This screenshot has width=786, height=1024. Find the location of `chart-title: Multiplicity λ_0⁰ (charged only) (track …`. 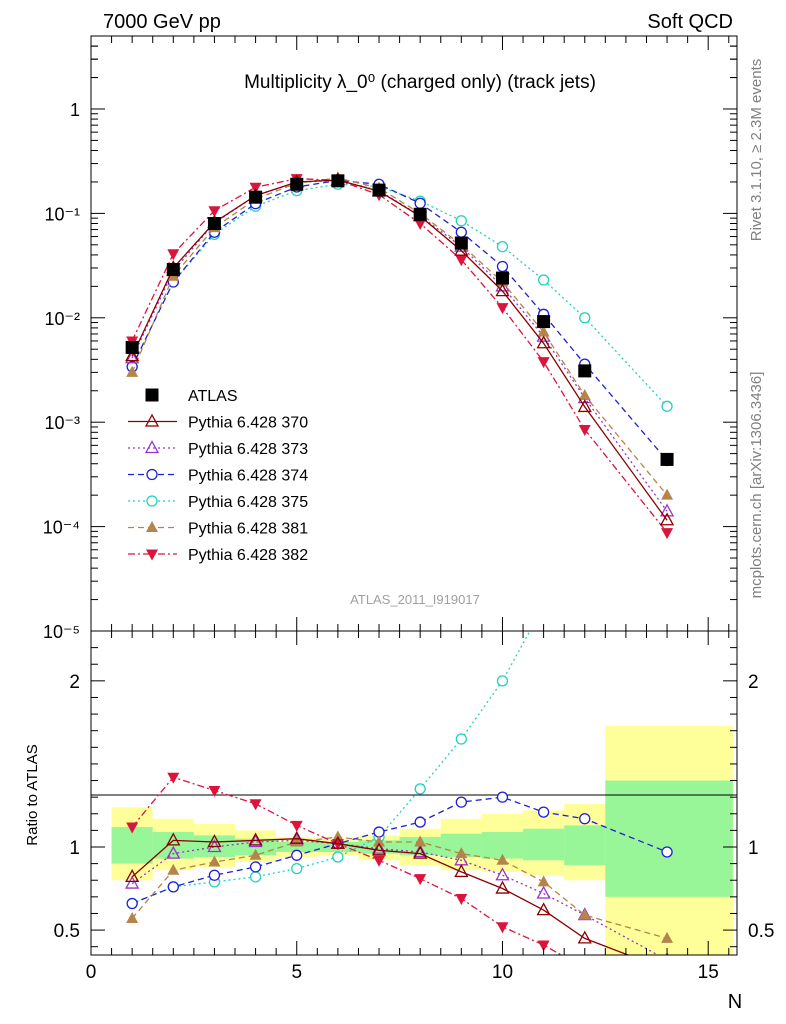

chart-title: Multiplicity λ_0⁰ (charged only) (track … is located at coordinates (420, 82).